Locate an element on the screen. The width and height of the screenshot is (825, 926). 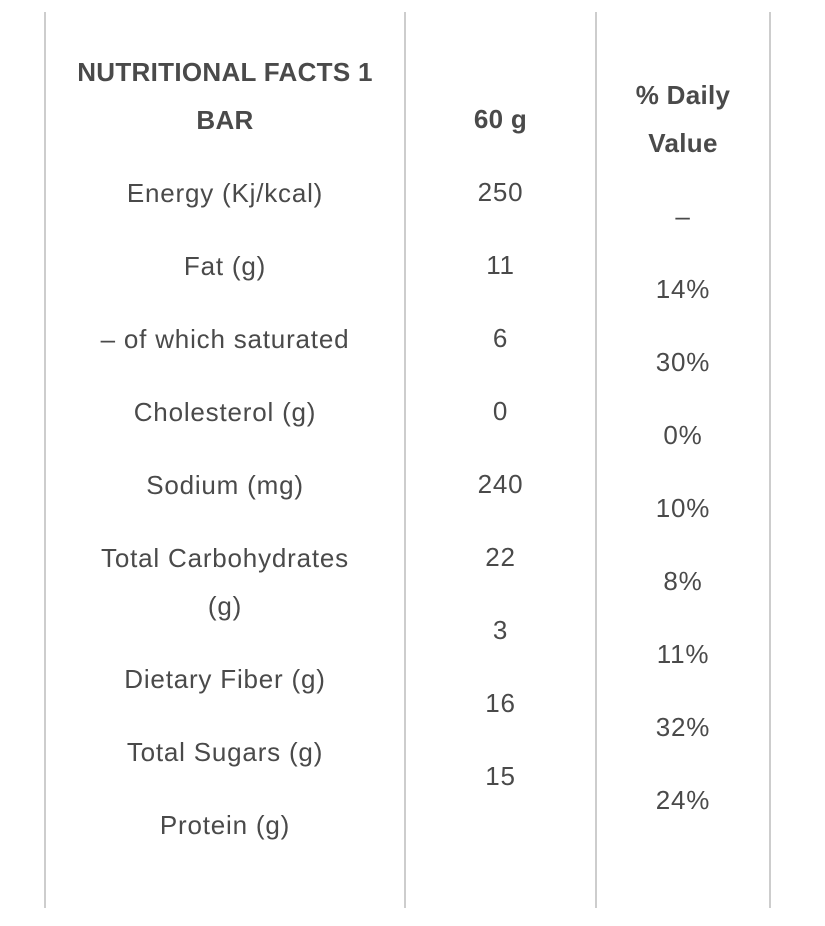
column-header-daily-value: % Daily Value is located at coordinates (683, 119).